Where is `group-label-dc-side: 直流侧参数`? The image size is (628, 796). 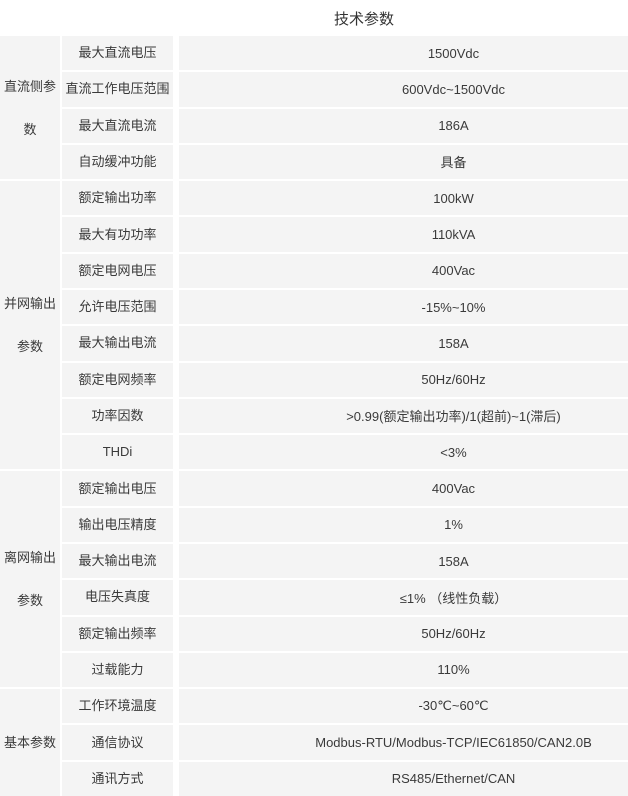 group-label-dc-side: 直流侧参数 is located at coordinates (30, 108).